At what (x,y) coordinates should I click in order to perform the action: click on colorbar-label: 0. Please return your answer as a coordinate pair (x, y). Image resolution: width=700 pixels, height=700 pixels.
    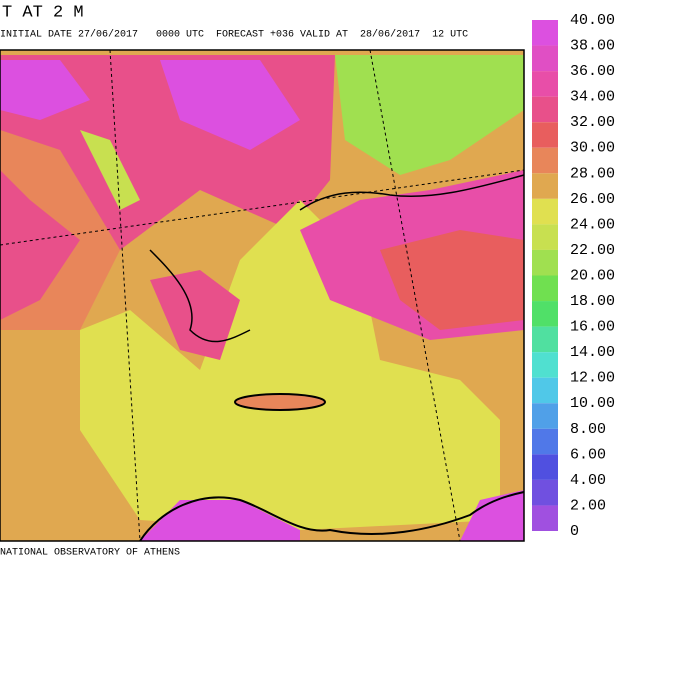
    Looking at the image, I should click on (574, 531).